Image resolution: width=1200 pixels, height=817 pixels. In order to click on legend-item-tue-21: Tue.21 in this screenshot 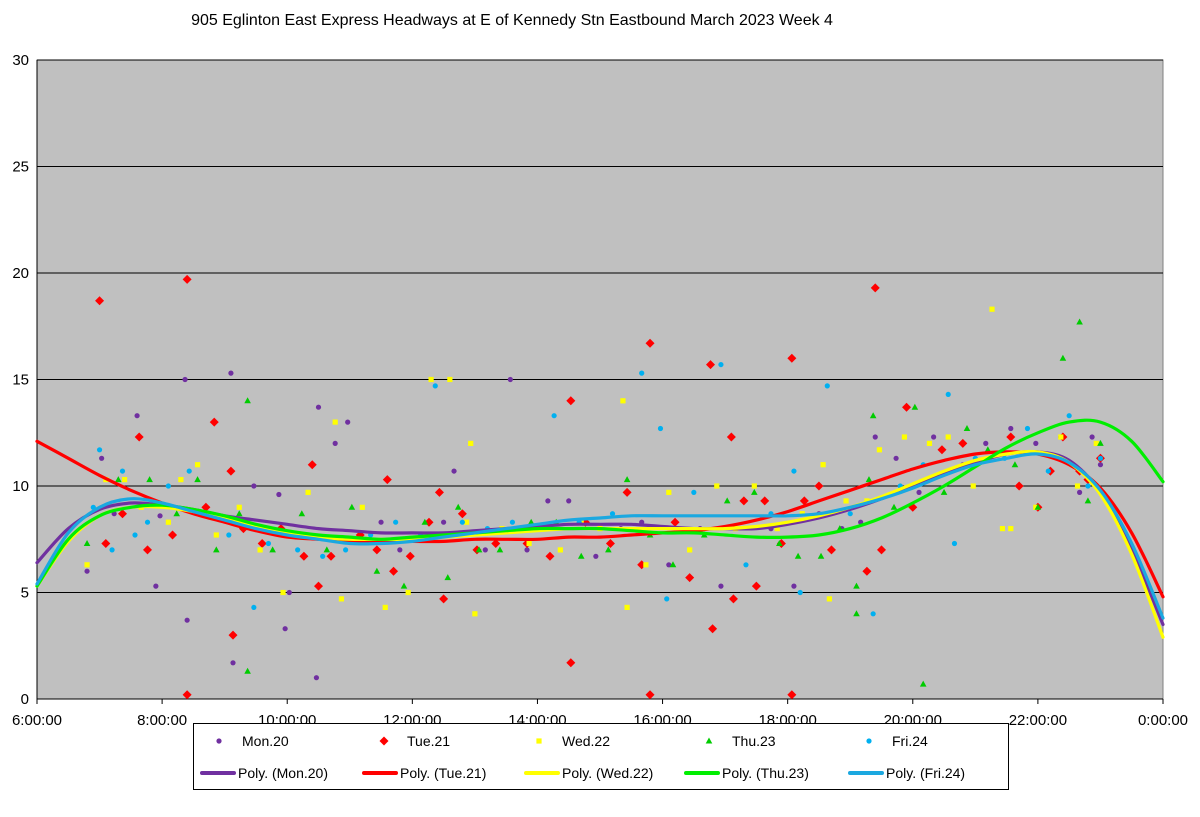, I will do `click(409, 741)`.